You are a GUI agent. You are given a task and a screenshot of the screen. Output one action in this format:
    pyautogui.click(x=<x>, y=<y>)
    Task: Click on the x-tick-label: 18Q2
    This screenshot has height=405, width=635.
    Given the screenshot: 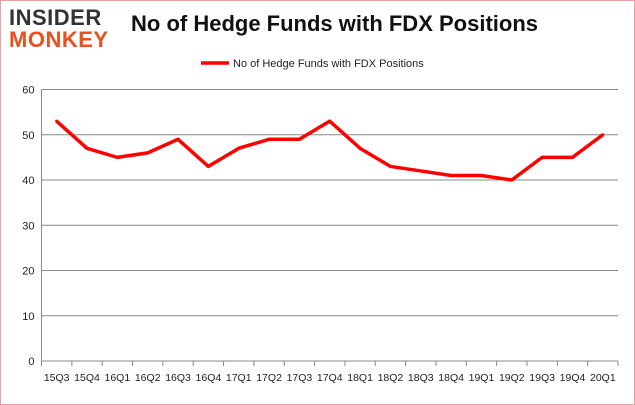 What is the action you would take?
    pyautogui.click(x=391, y=378)
    